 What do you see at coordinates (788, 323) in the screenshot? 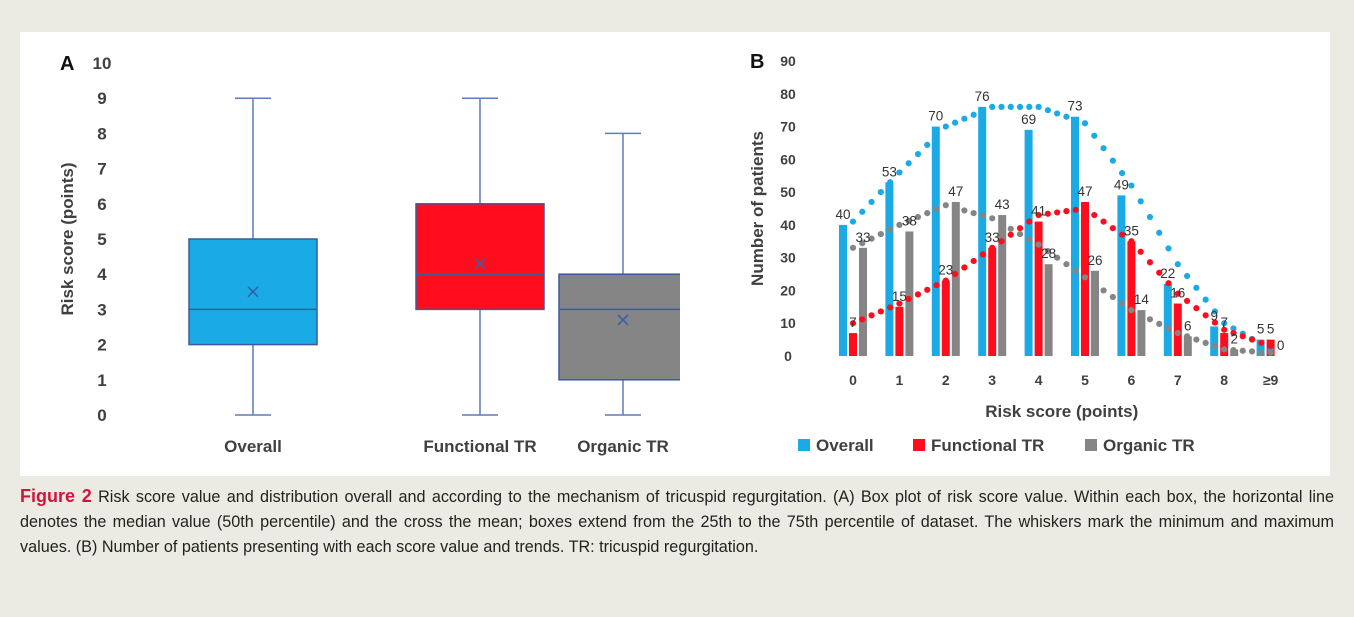
I see `y-tick-label: 10` at bounding box center [788, 323].